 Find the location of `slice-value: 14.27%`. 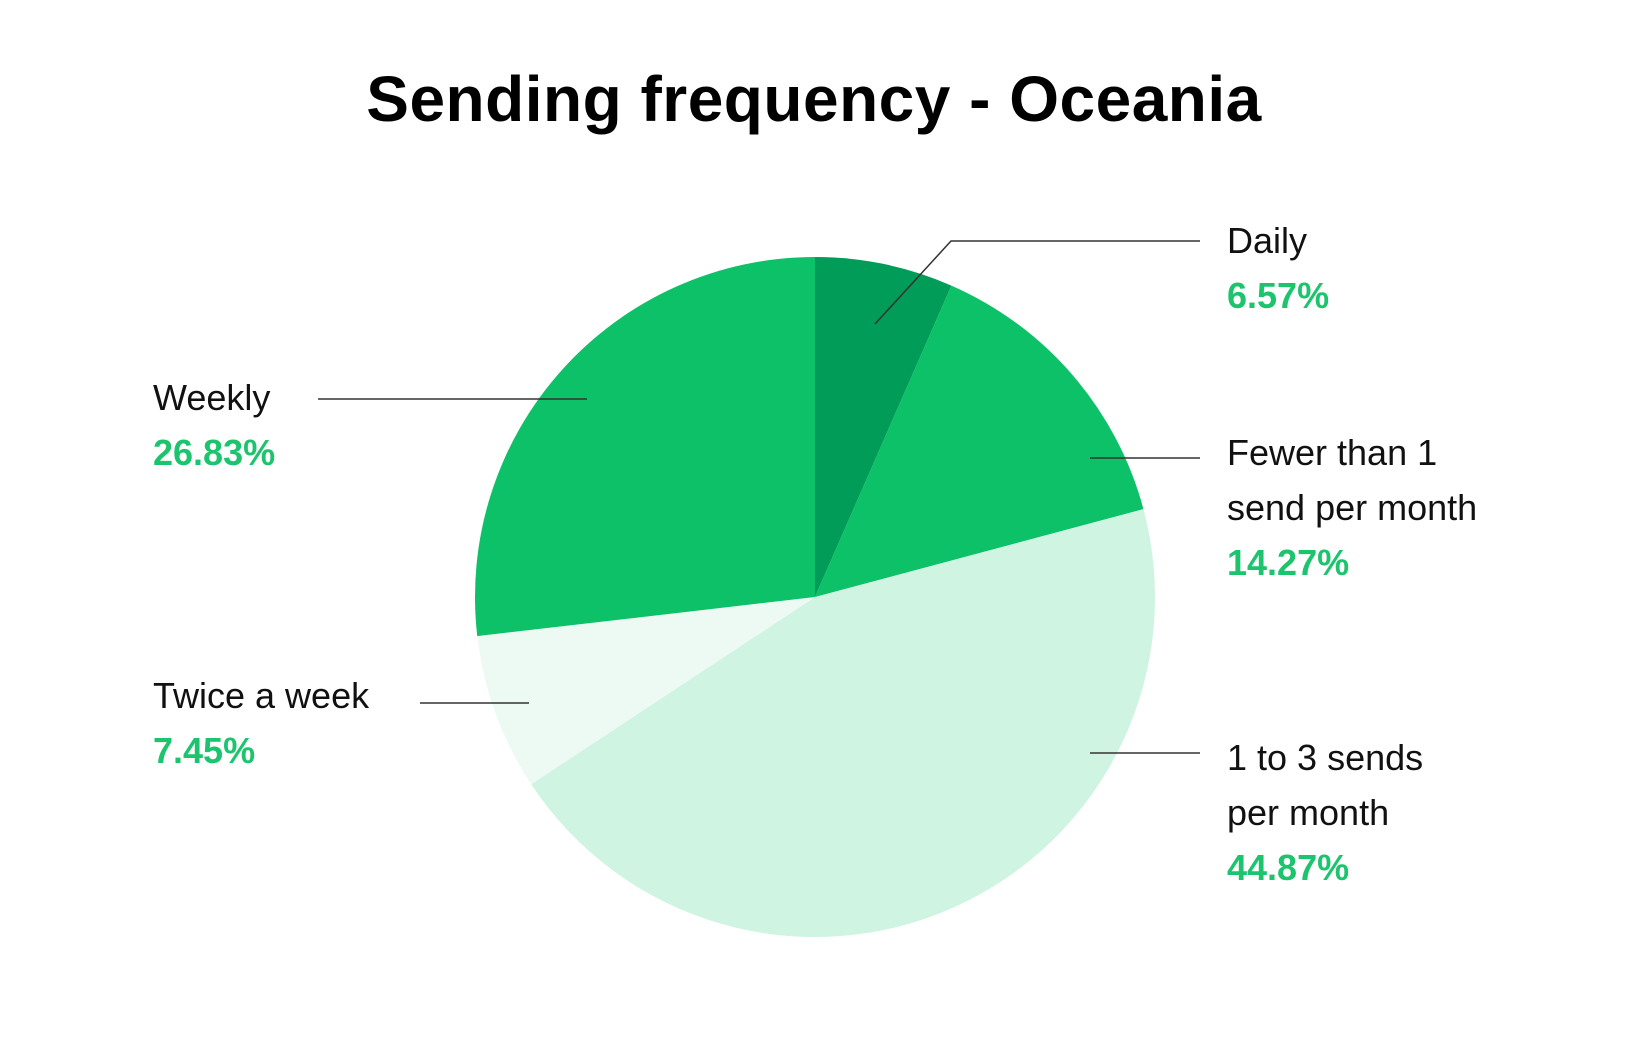

slice-value: 14.27% is located at coordinates (1288, 562).